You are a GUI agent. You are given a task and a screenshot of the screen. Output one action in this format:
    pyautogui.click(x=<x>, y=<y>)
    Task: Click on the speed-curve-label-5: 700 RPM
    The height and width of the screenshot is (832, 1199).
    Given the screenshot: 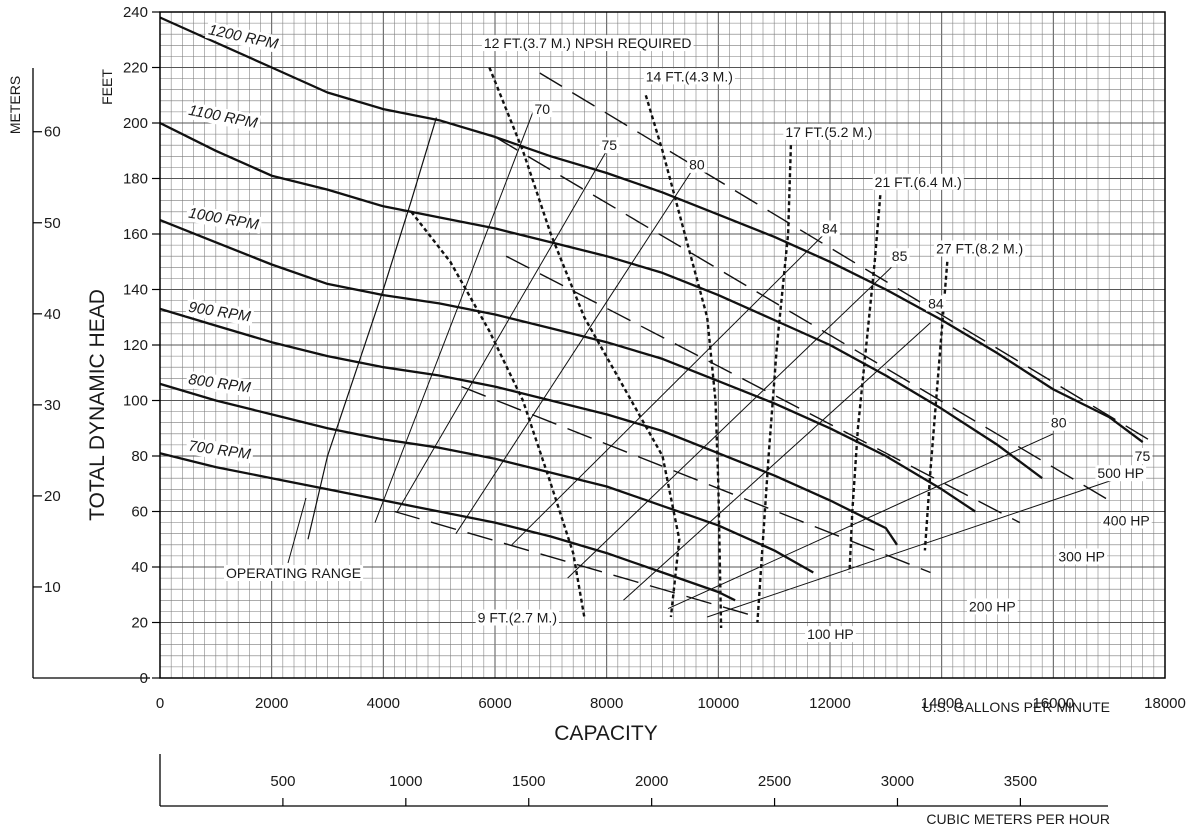 What is the action you would take?
    pyautogui.click(x=219, y=451)
    